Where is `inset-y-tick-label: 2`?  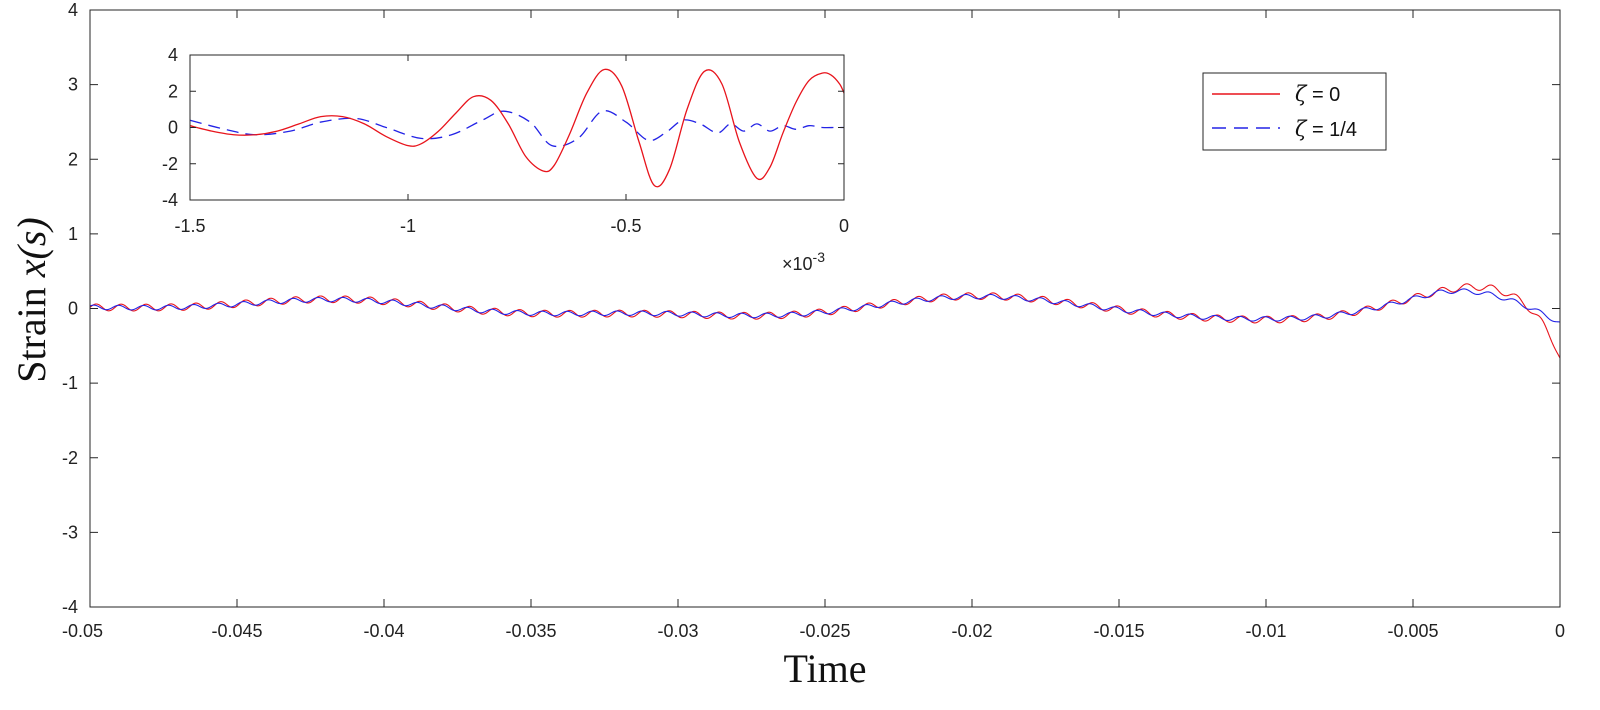
inset-y-tick-label: 2 is located at coordinates (173, 91).